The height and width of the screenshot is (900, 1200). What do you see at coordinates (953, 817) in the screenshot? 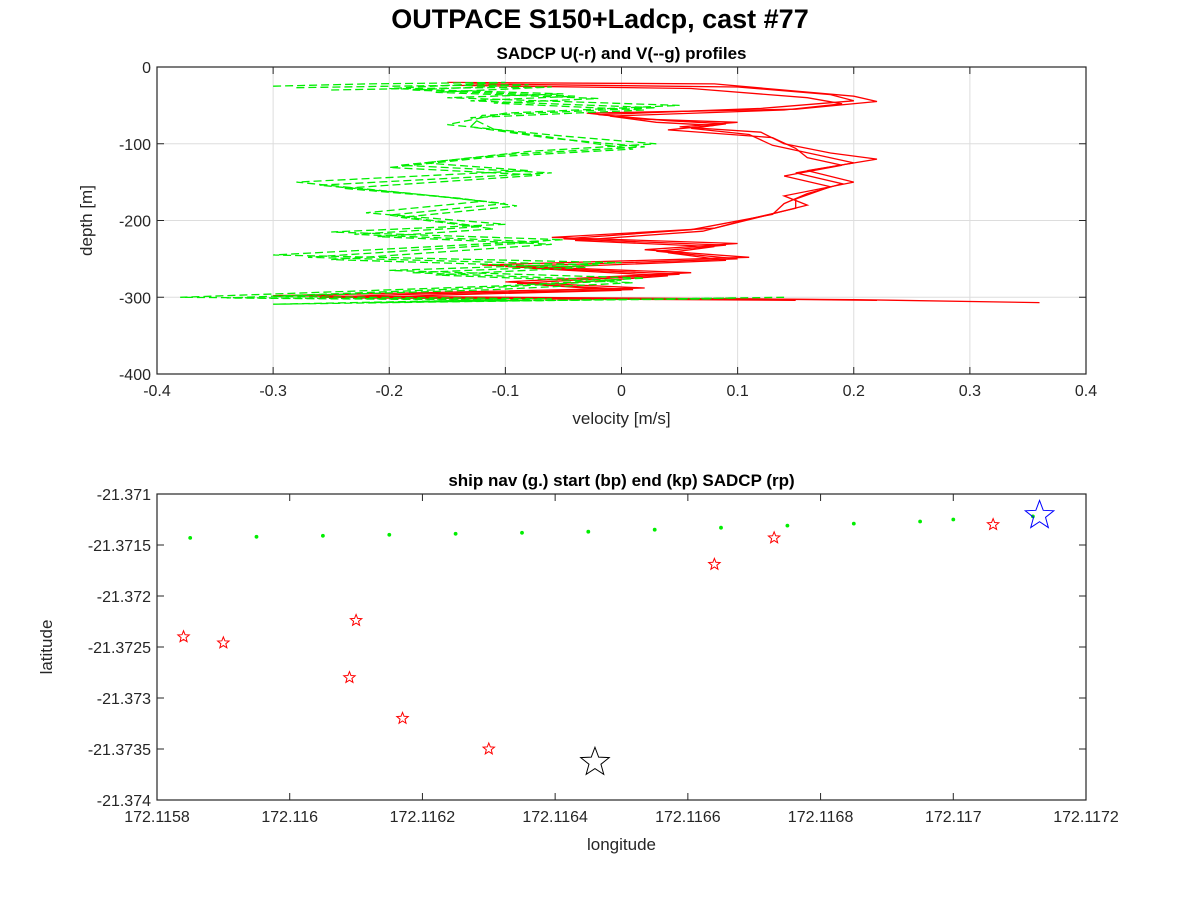
I see `ax2-x-tick-label: 172.117` at bounding box center [953, 817].